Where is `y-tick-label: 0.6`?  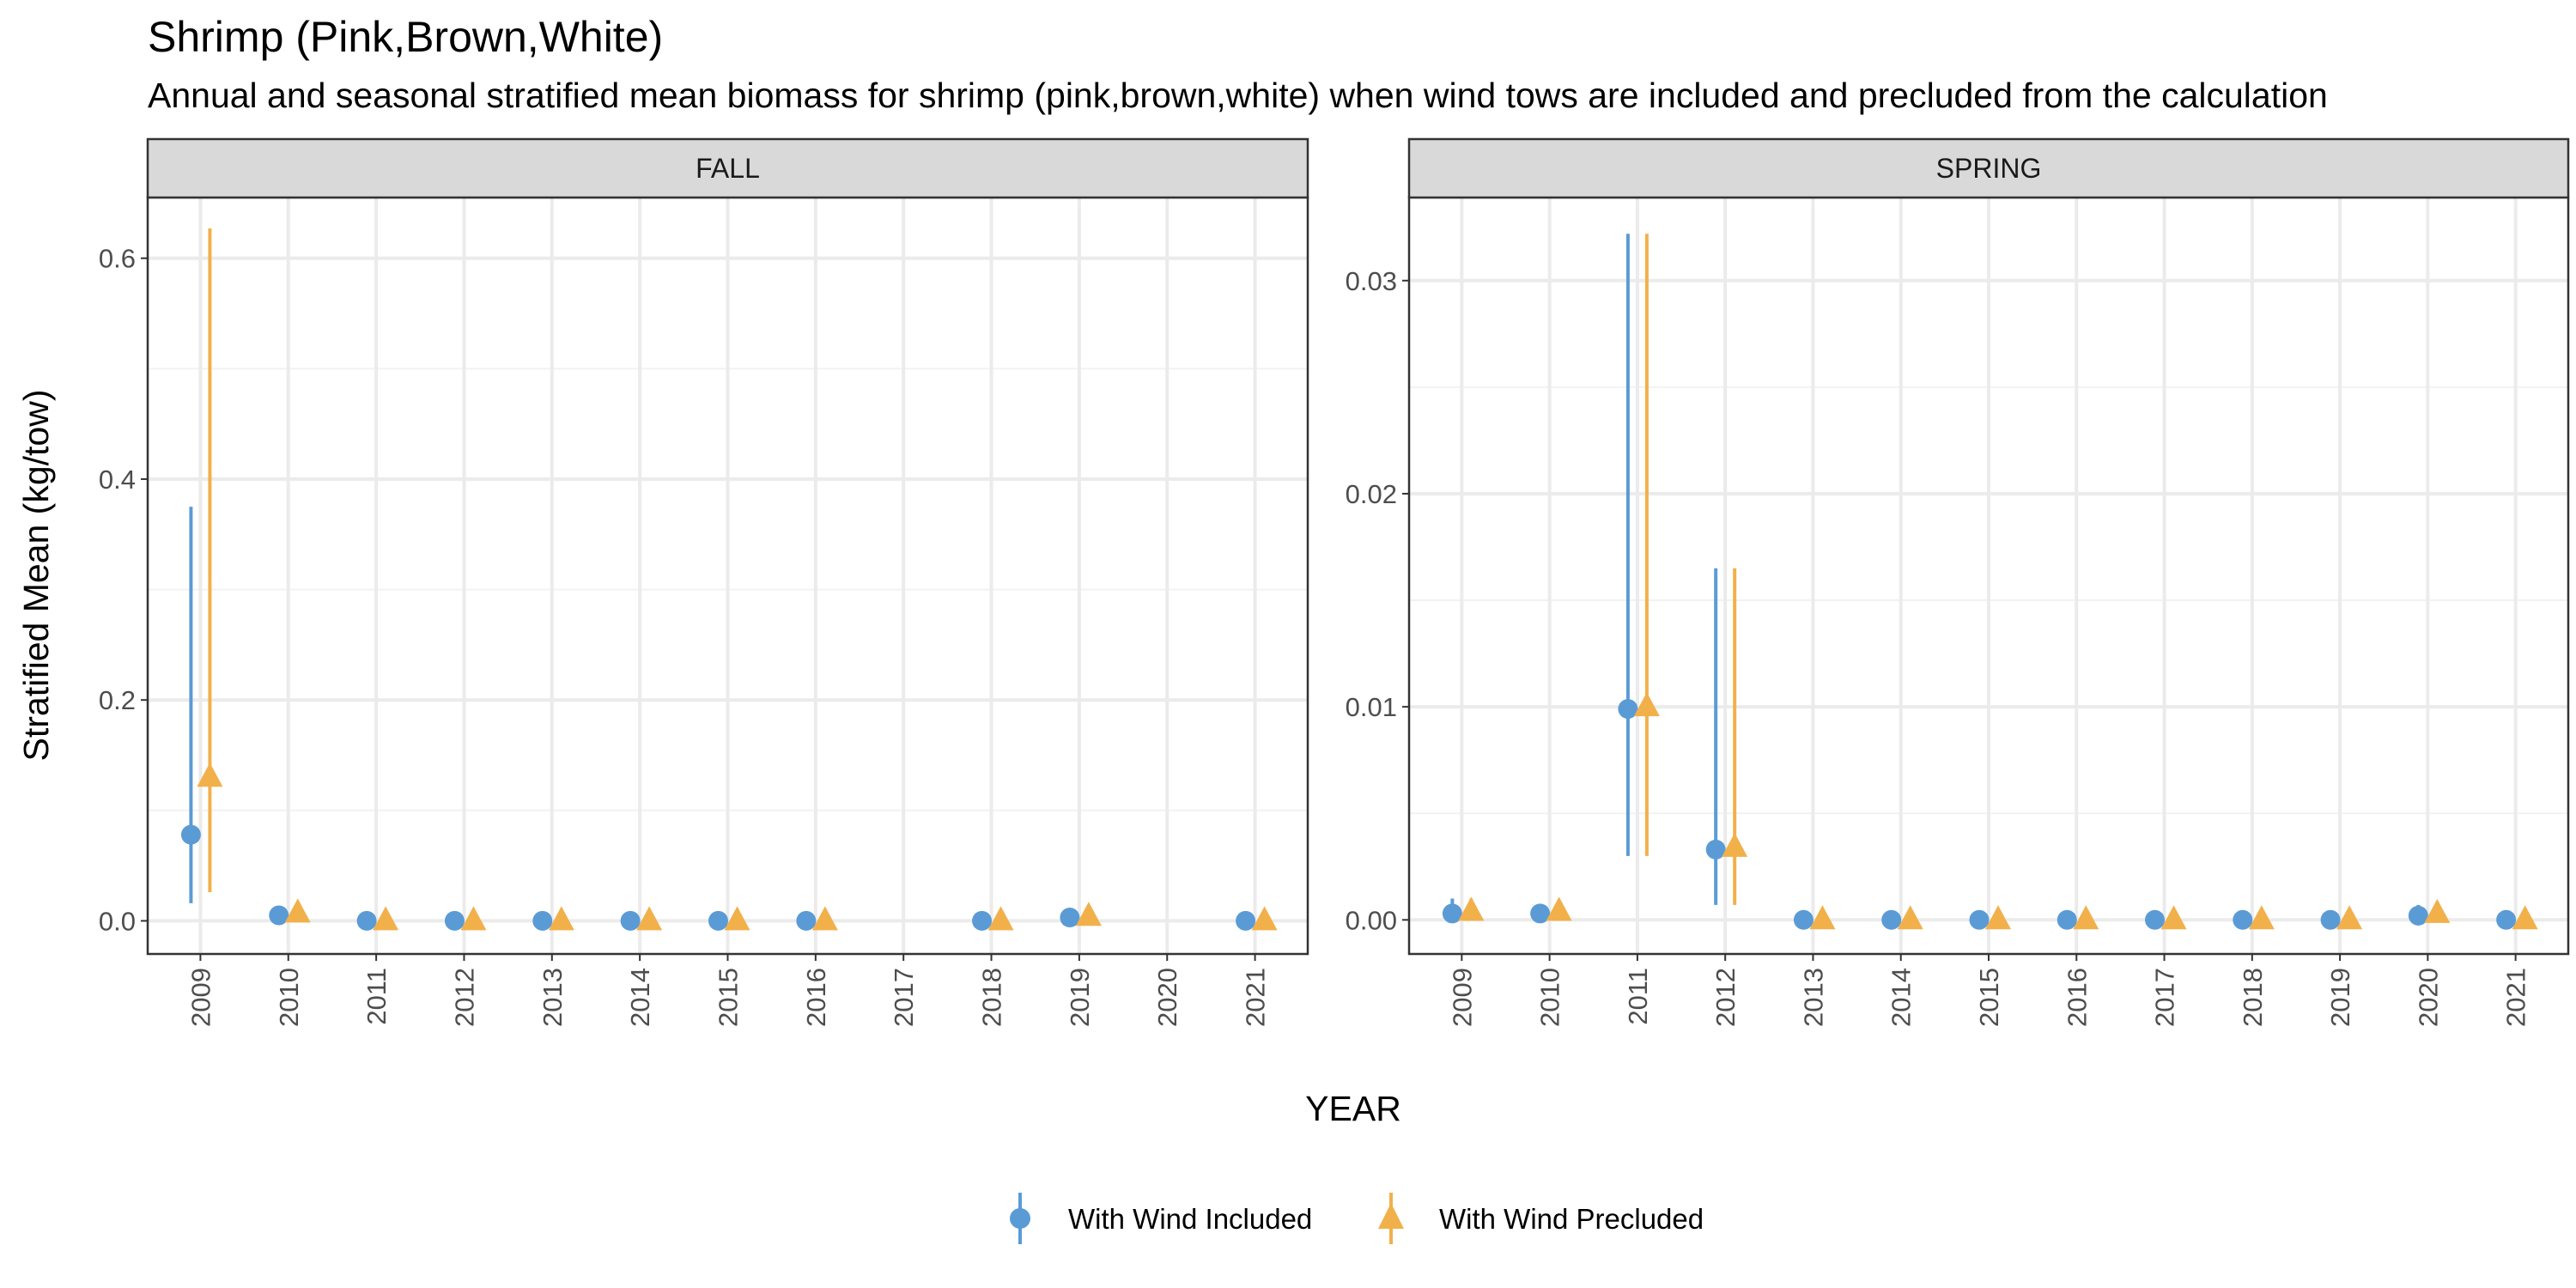 y-tick-label: 0.6 is located at coordinates (117, 259).